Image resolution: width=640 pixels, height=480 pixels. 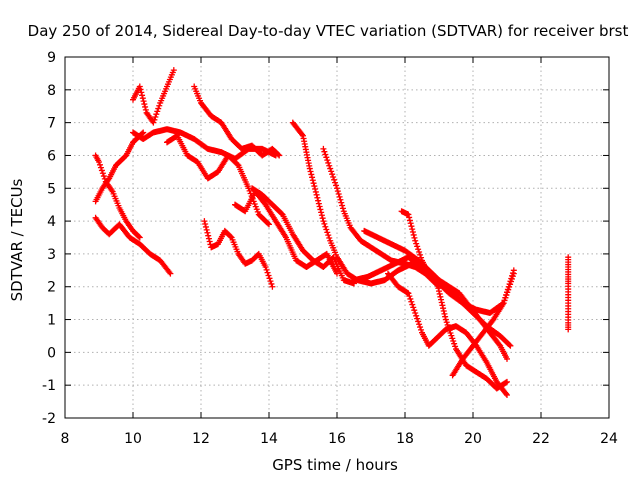 I want to click on x-tick-label: 10, so click(x=133, y=439).